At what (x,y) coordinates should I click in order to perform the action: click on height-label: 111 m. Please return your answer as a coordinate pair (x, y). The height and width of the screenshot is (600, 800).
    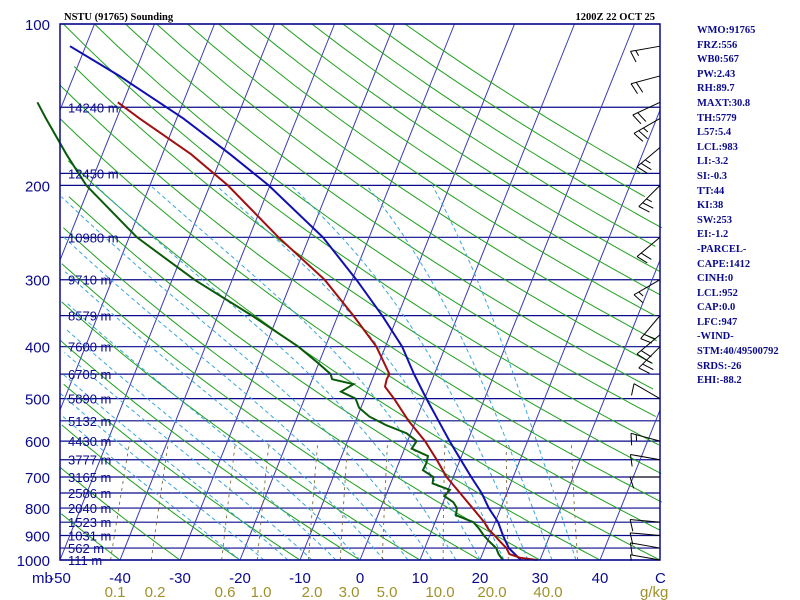
    Looking at the image, I should click on (85, 560).